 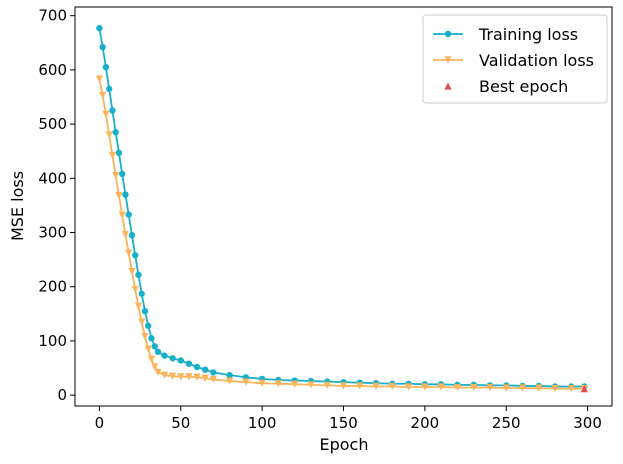 What do you see at coordinates (56, 205) in the screenshot?
I see `y-axis-ticks: 0 100 200 300 400 500 600 700` at bounding box center [56, 205].